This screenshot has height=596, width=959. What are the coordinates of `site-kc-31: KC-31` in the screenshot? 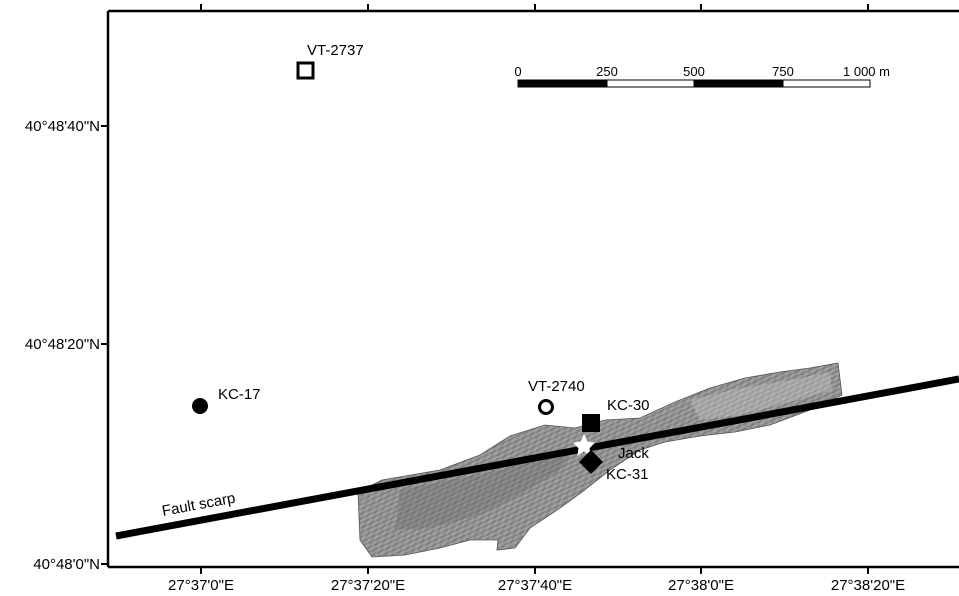 It's located at (614, 466).